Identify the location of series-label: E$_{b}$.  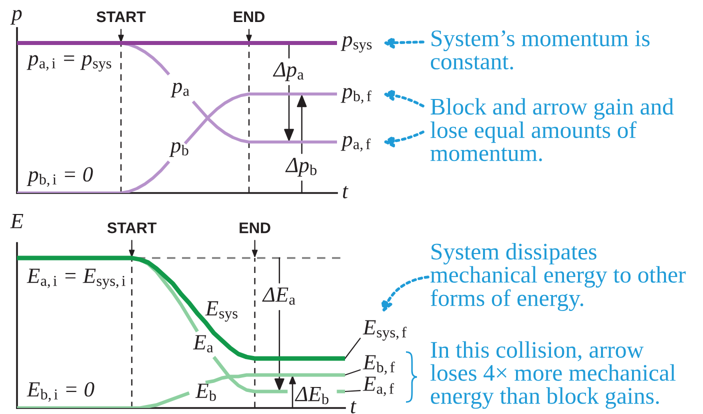
(205, 392).